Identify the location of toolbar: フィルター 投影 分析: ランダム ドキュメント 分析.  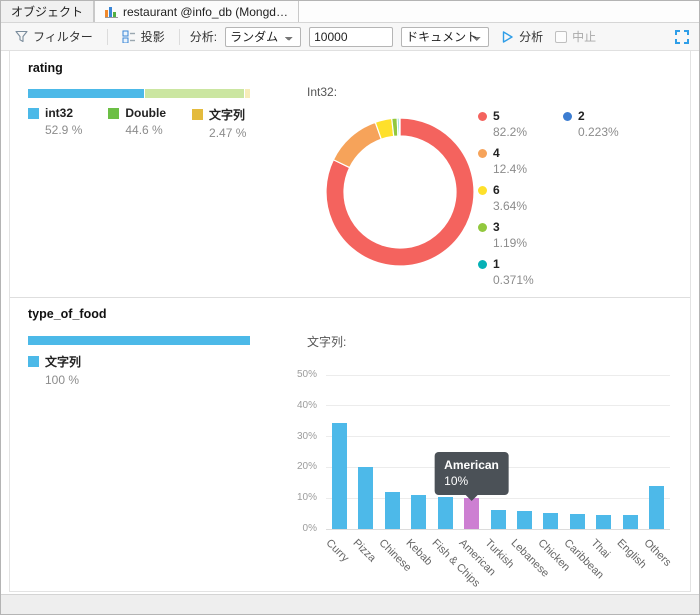
(350, 37).